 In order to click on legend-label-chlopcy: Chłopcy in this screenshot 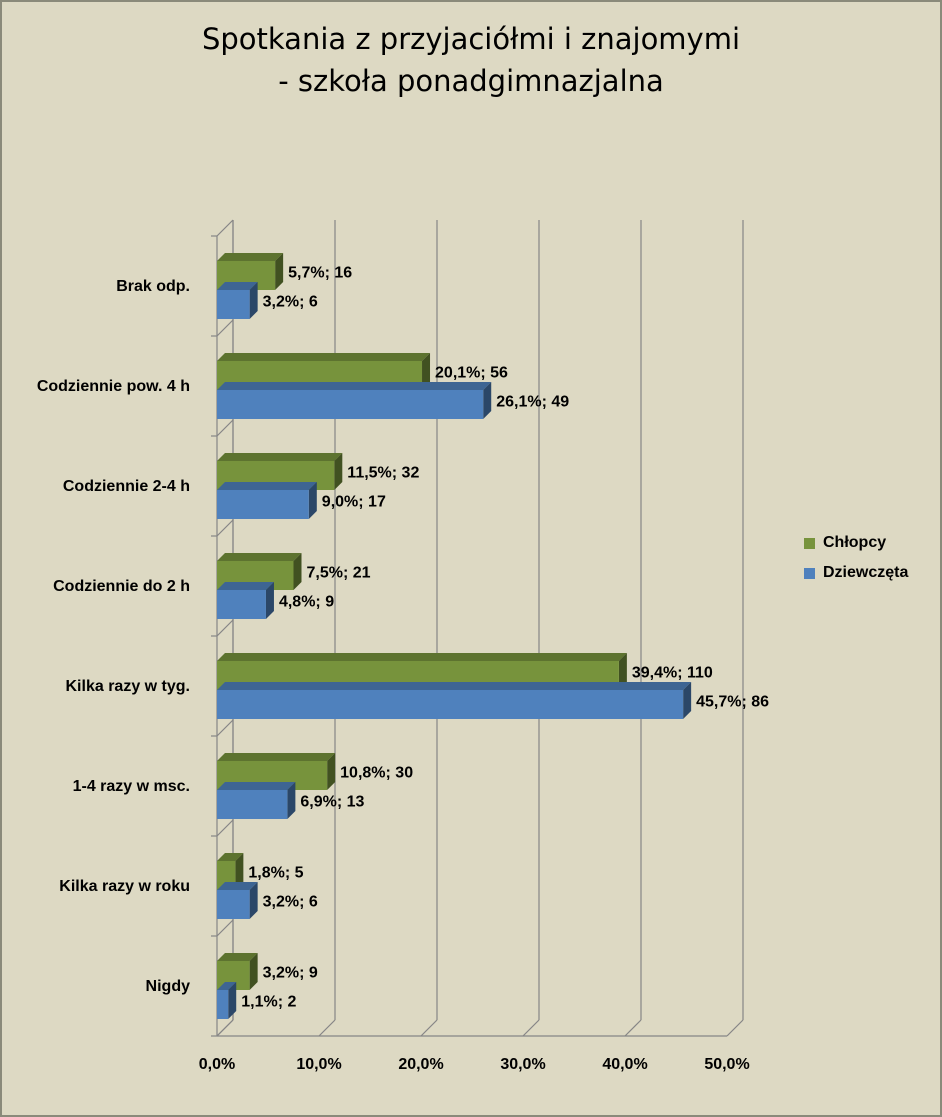, I will do `click(855, 542)`.